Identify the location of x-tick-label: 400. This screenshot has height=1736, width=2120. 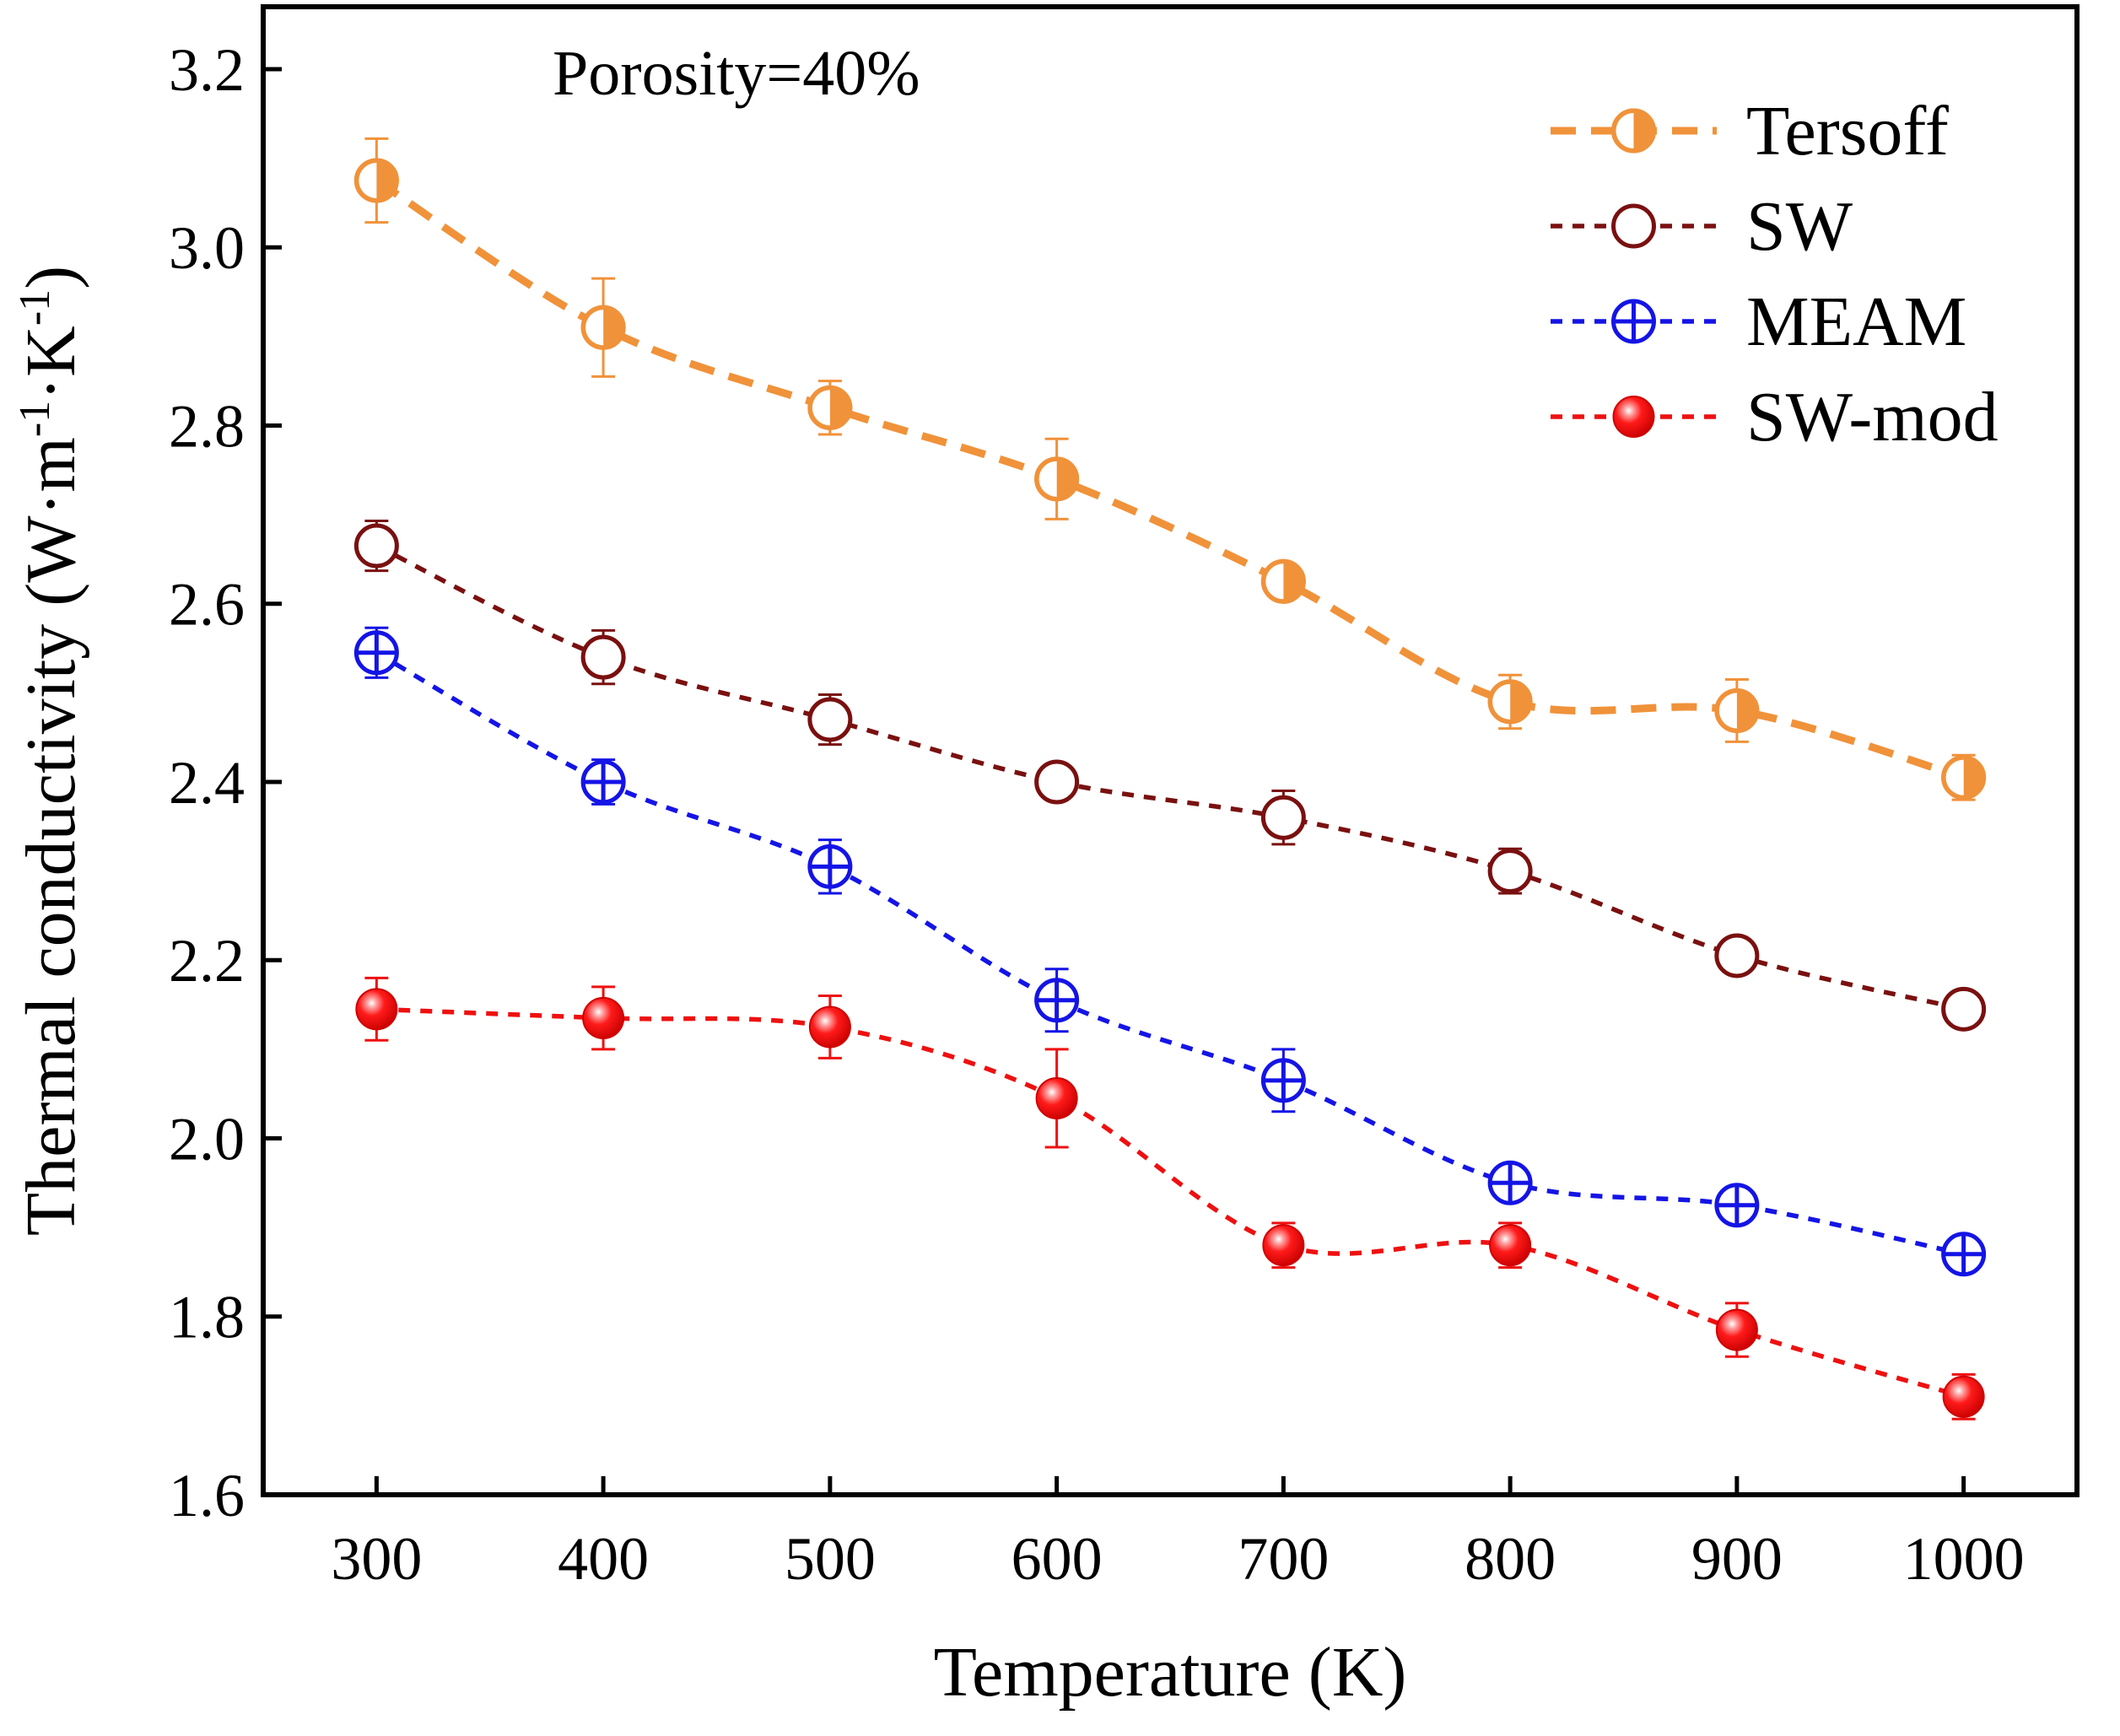
(603, 1559).